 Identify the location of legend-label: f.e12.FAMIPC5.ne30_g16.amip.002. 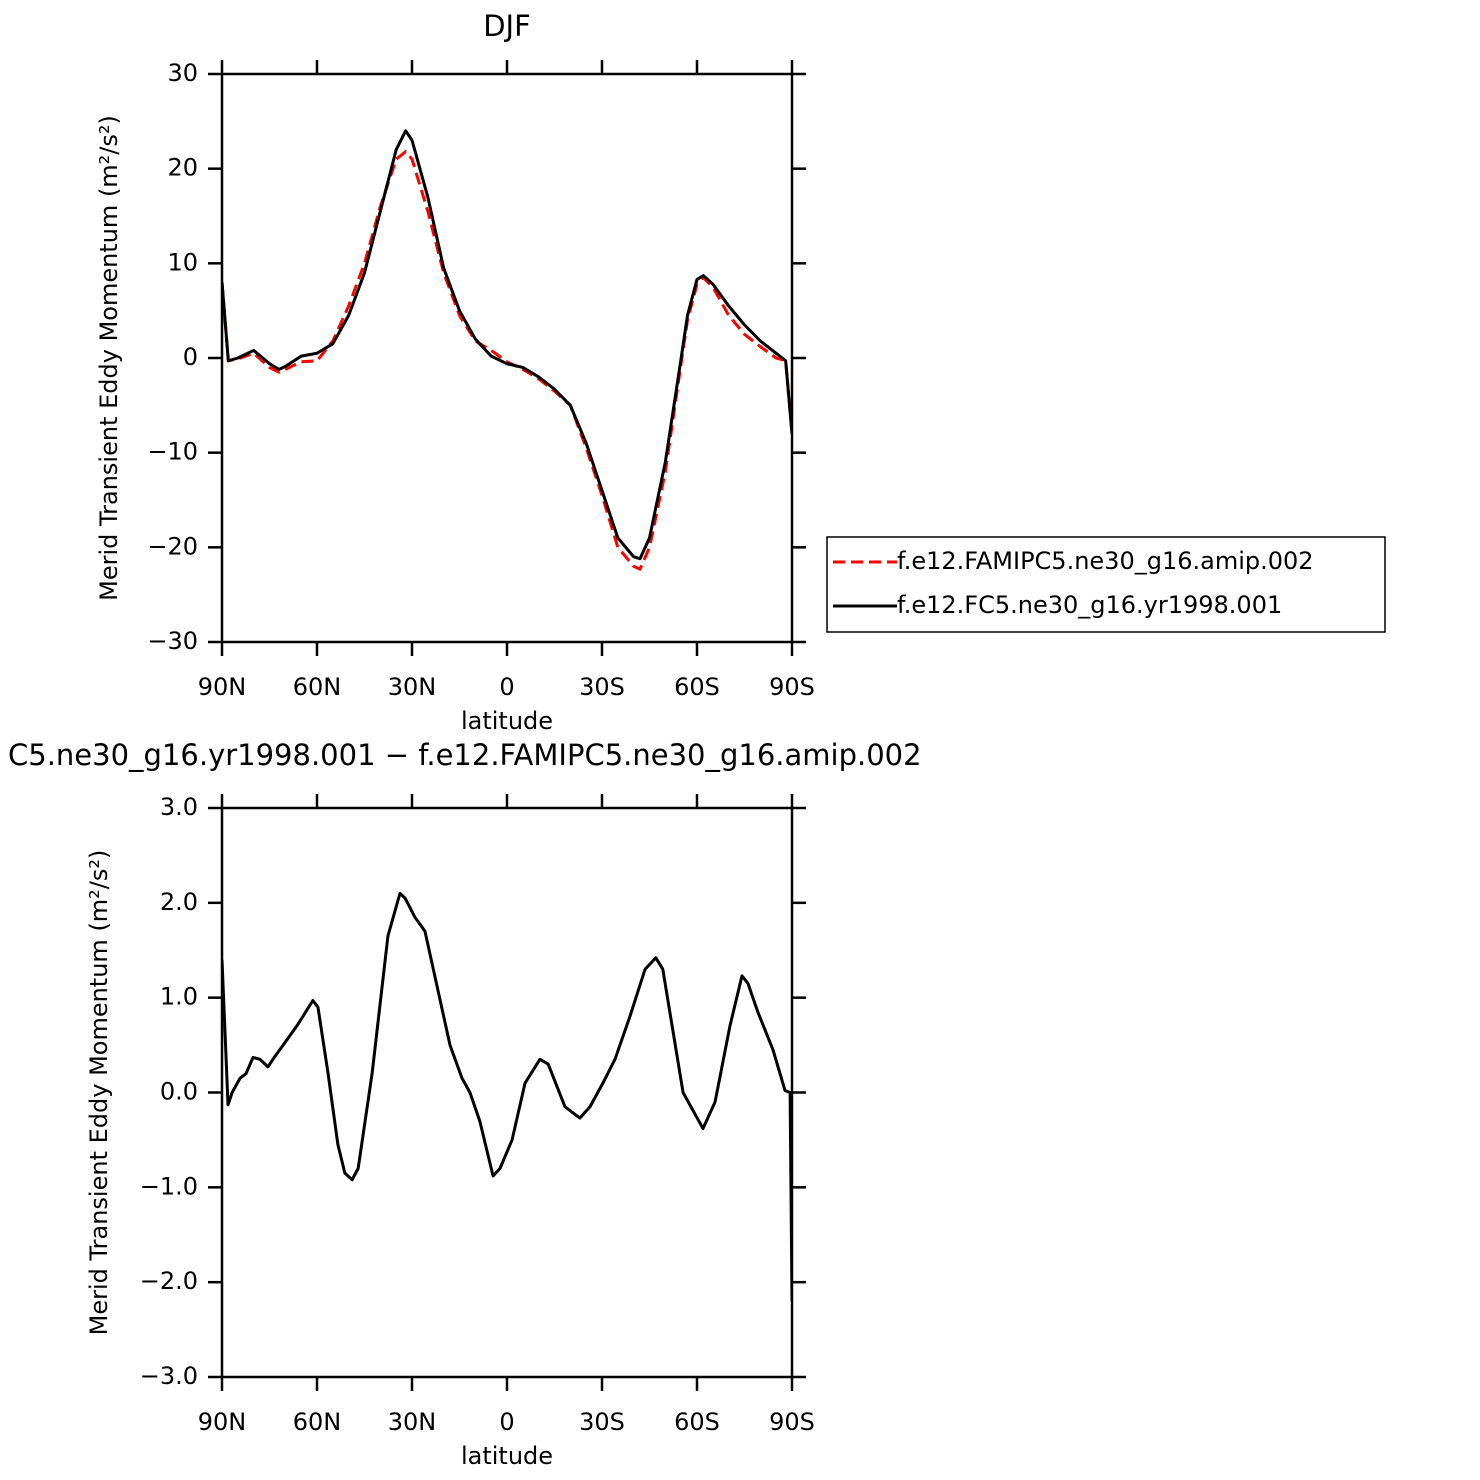
(1105, 561).